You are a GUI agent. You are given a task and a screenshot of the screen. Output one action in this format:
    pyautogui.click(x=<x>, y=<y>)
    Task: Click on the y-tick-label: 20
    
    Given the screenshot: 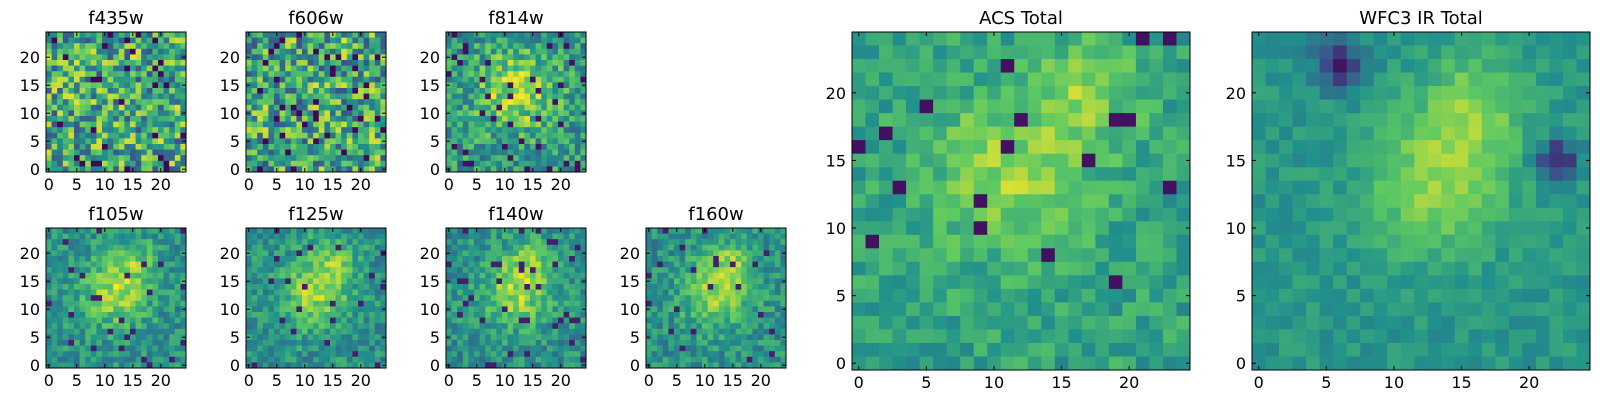 What is the action you would take?
    pyautogui.click(x=430, y=57)
    